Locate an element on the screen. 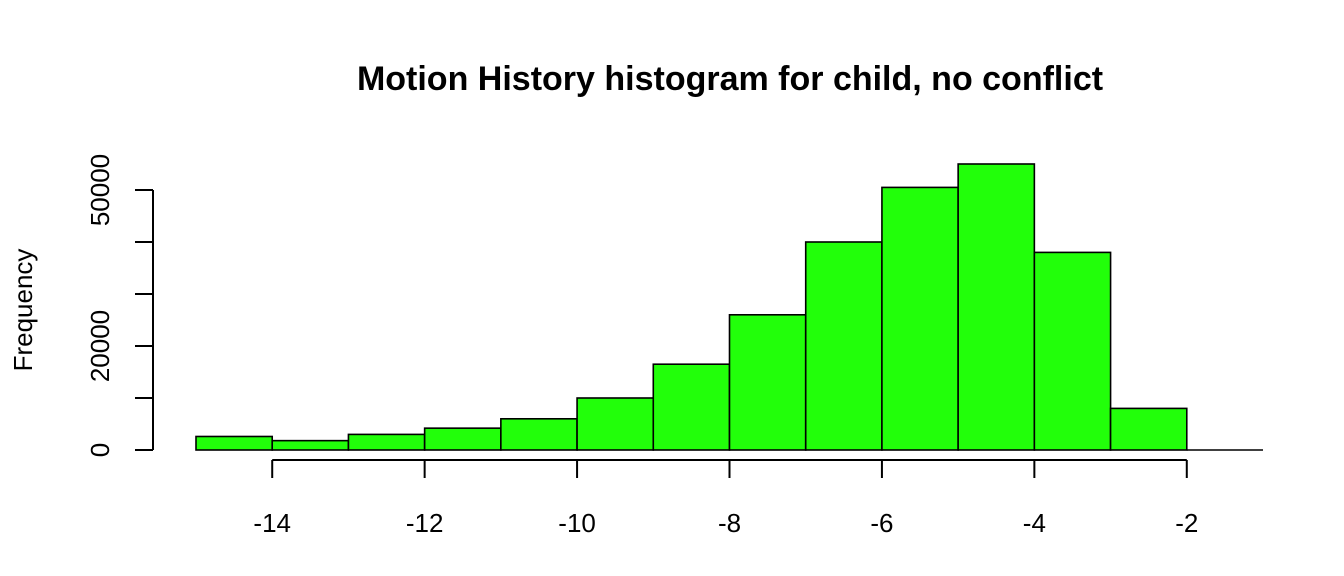 This screenshot has width=1344, height=576. x-tick-label: -12 is located at coordinates (425, 523).